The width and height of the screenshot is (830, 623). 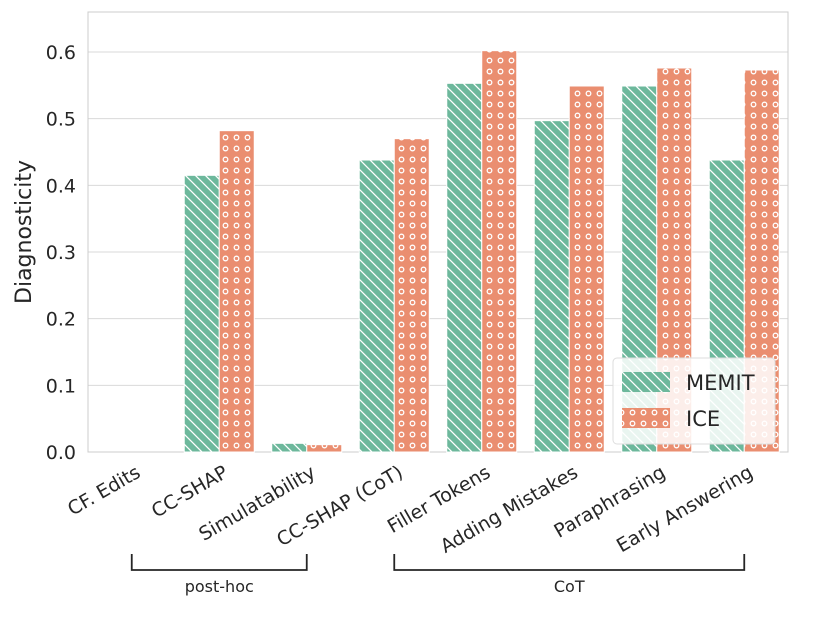 I want to click on legend: MEMIT ICE, so click(x=694, y=401).